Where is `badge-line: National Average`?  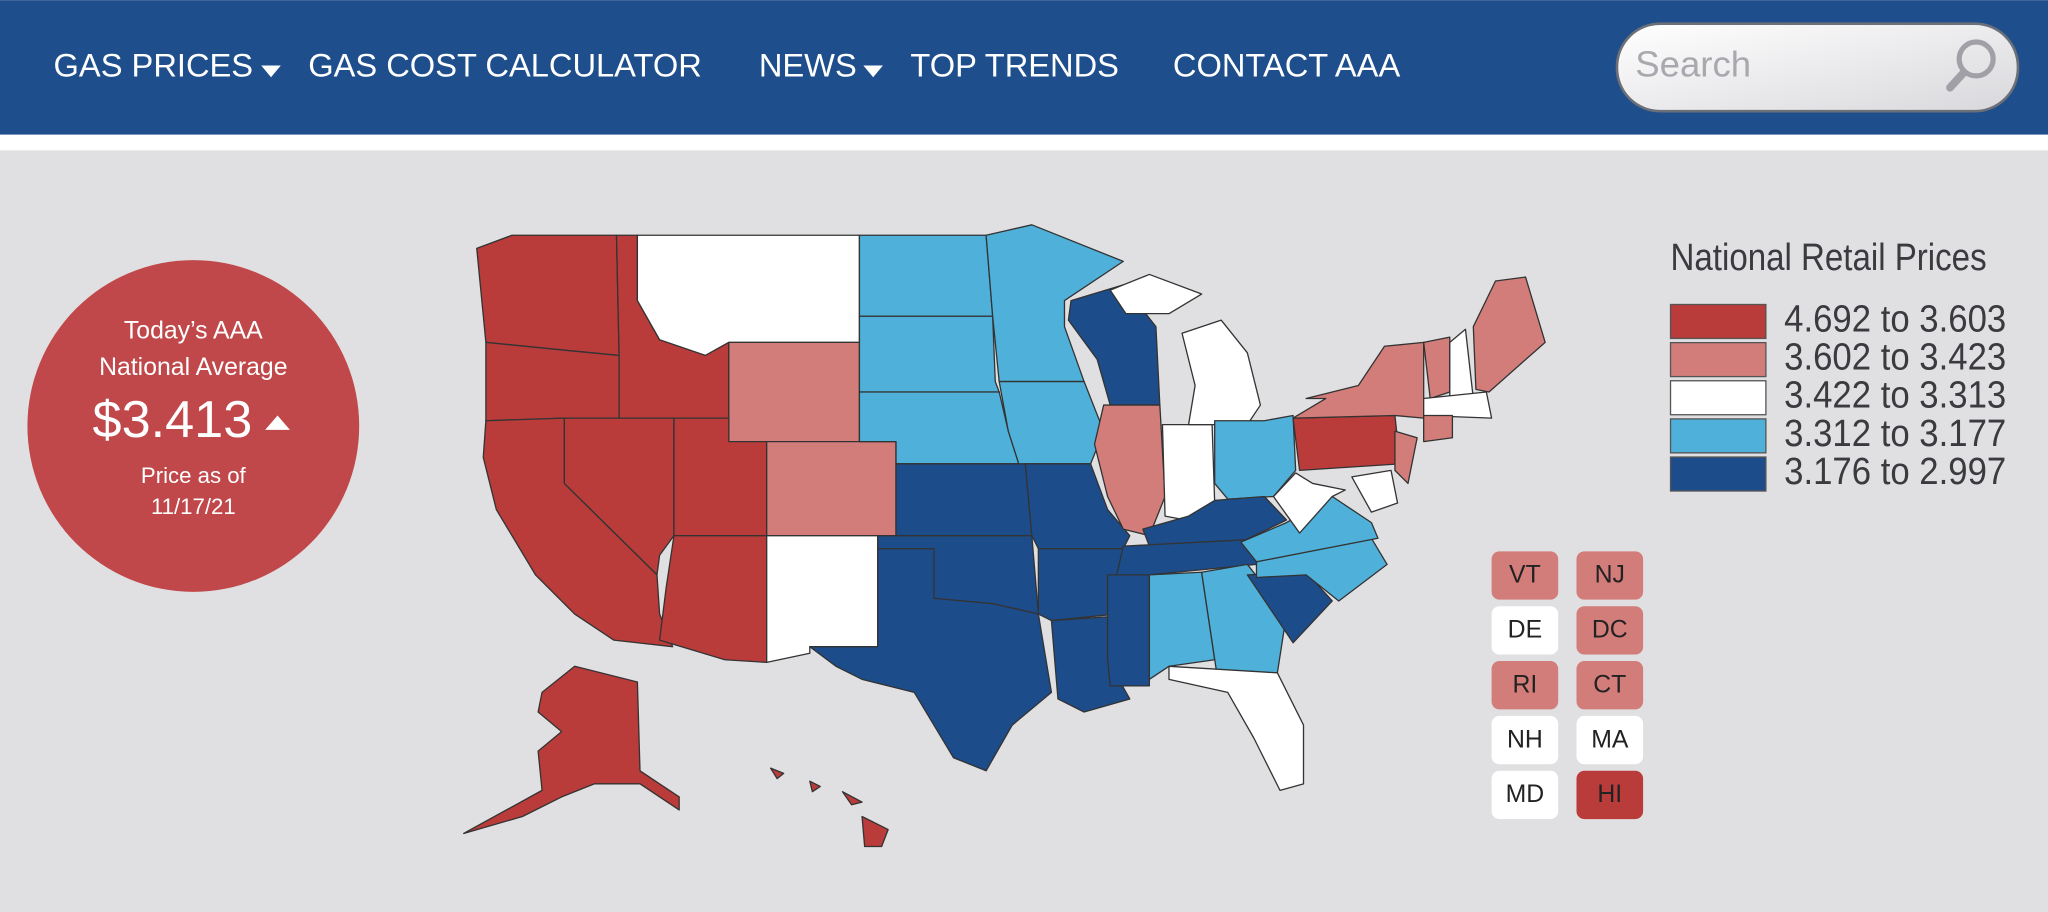 badge-line: National Average is located at coordinates (193, 367).